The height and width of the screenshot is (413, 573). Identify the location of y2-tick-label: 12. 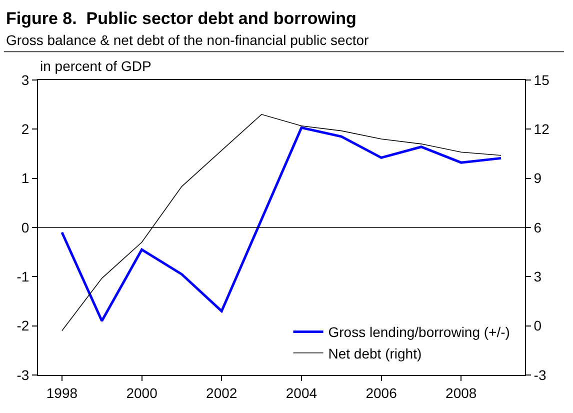
(542, 129).